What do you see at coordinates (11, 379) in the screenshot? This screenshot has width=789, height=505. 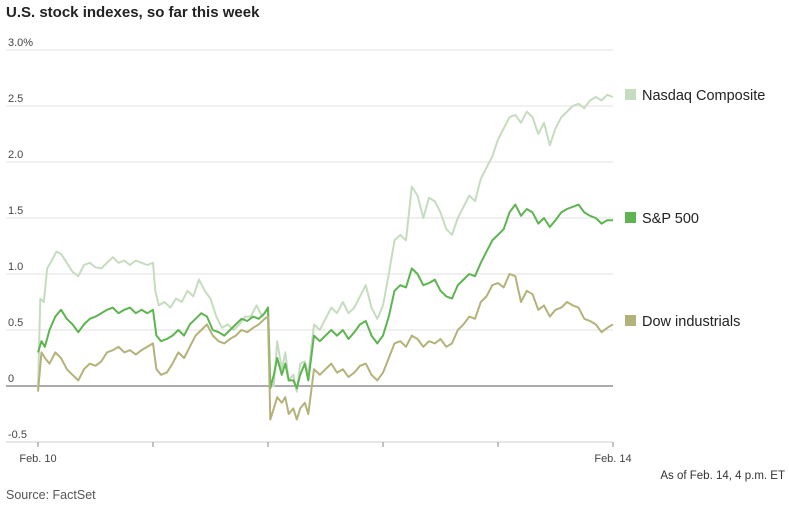 I see `y-tick-label: 0` at bounding box center [11, 379].